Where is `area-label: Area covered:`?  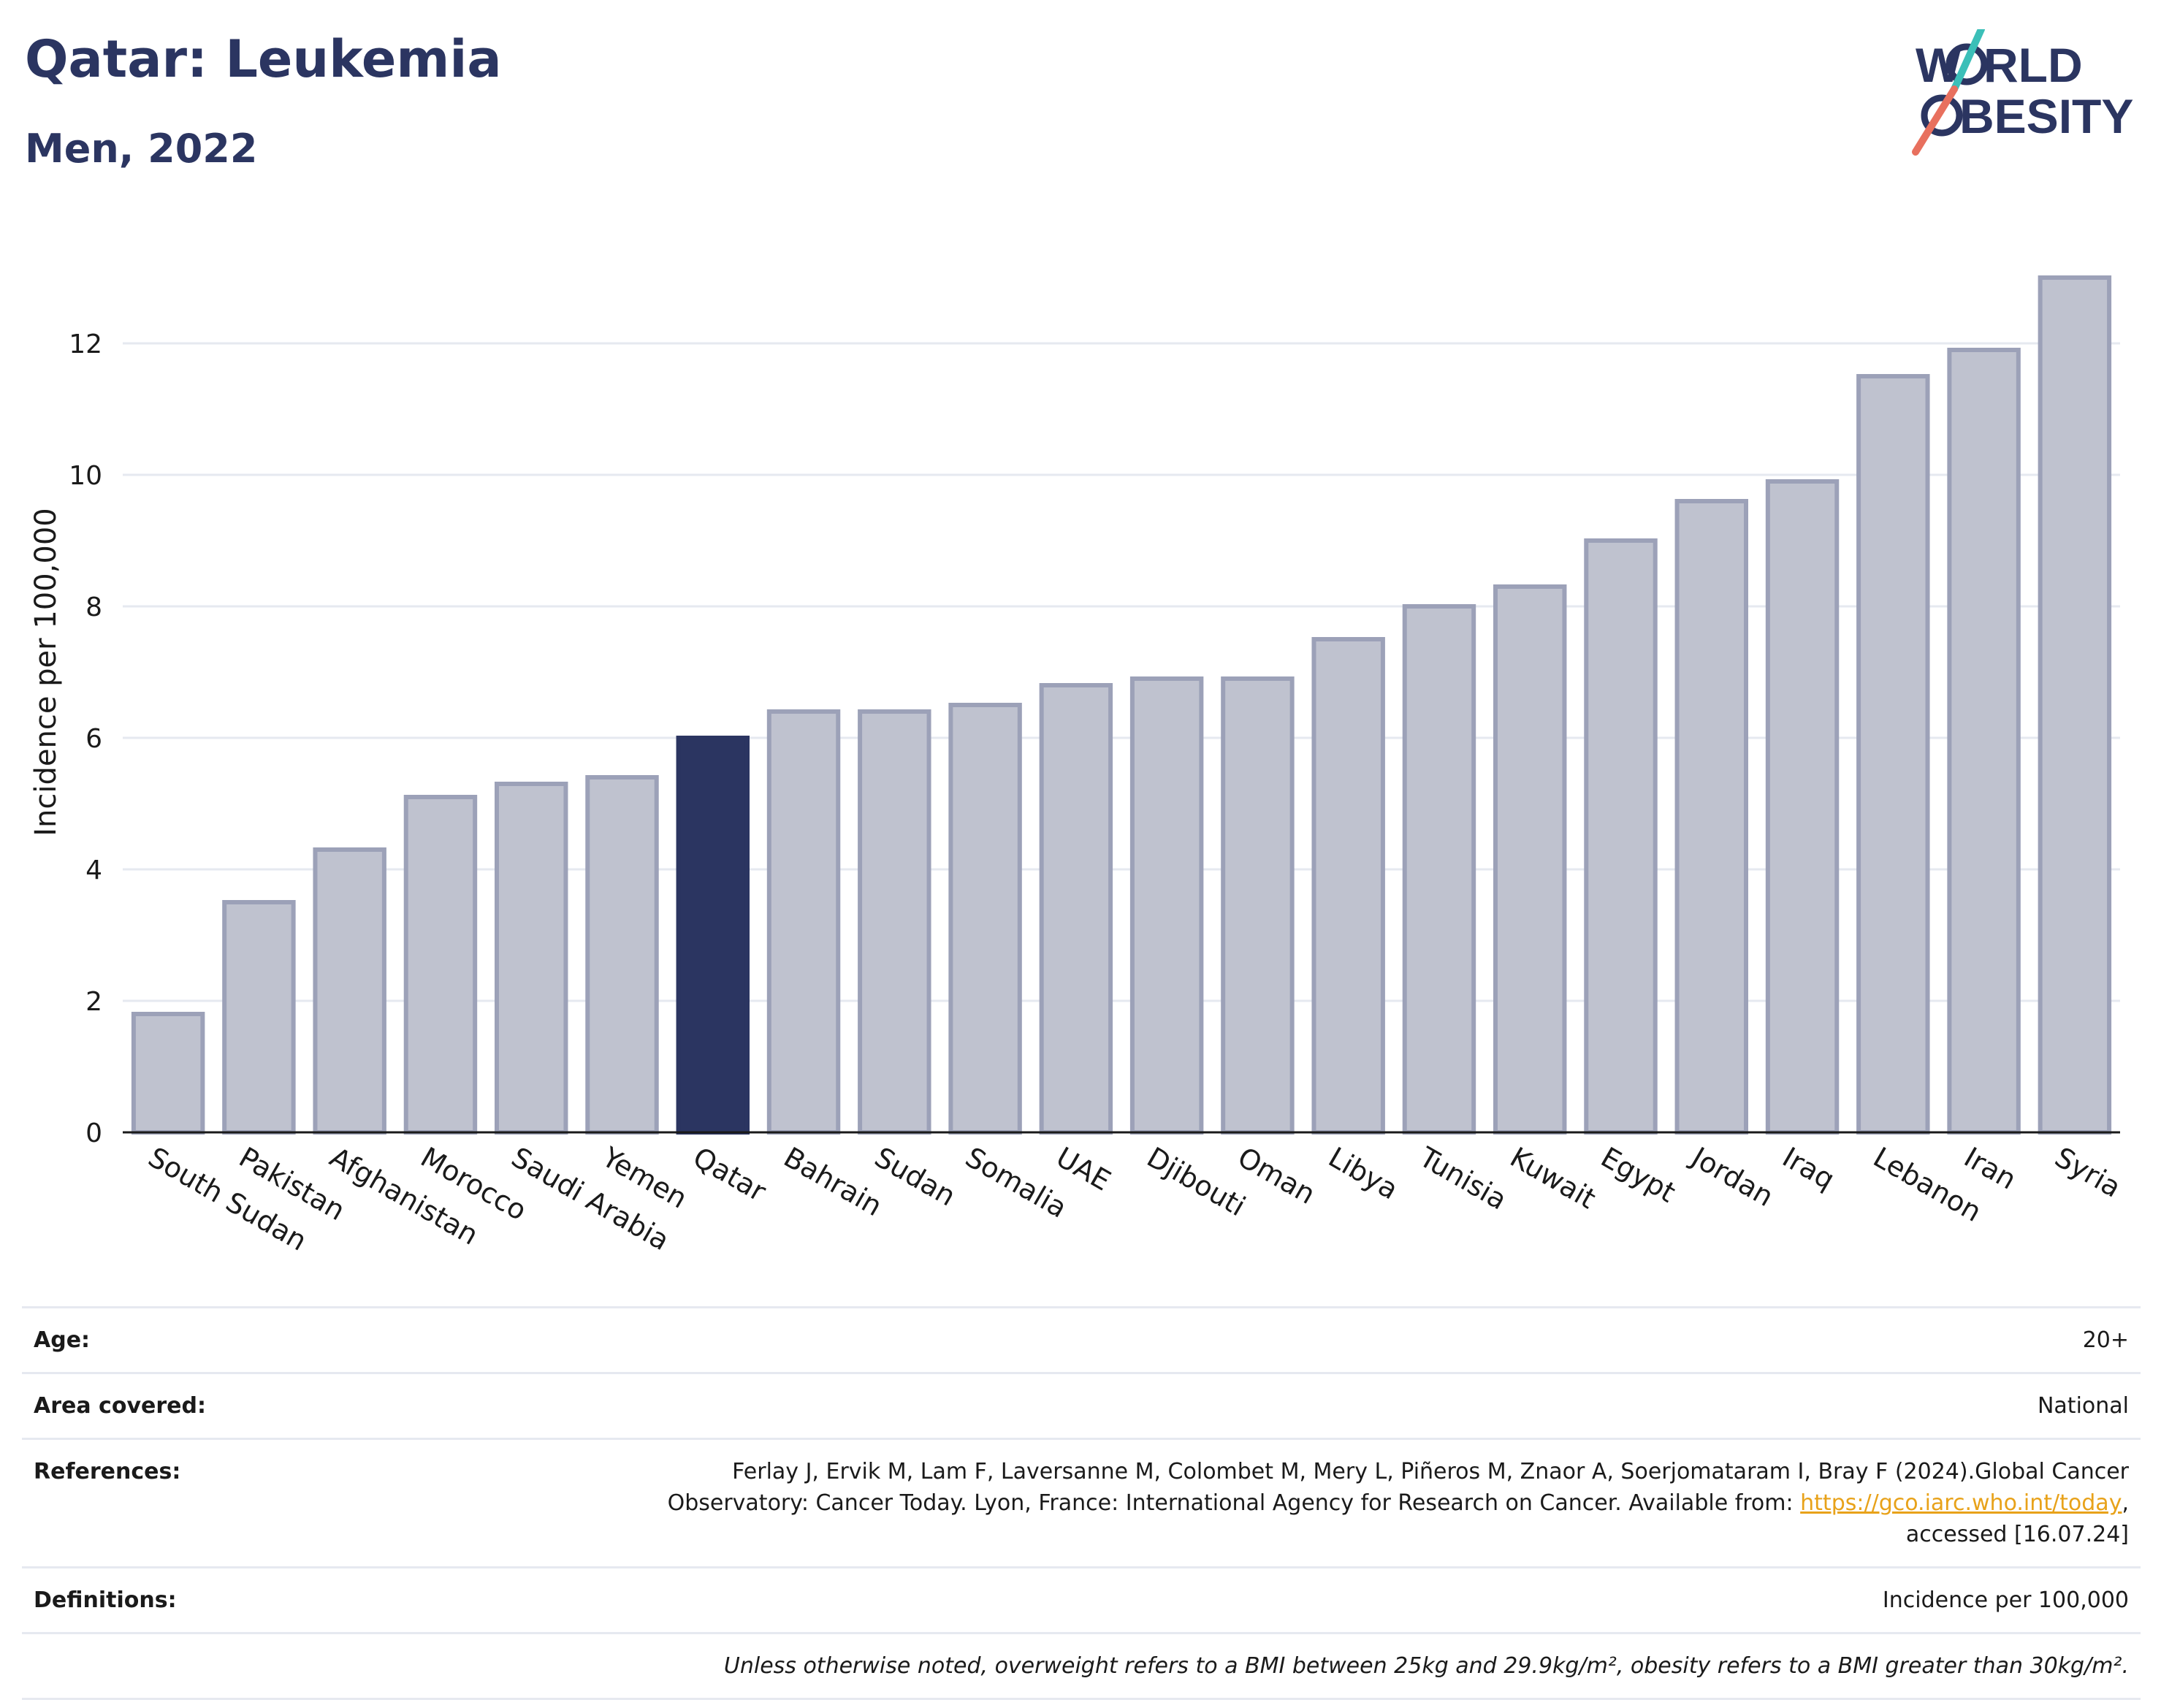 area-label: Area covered: is located at coordinates (223, 1405).